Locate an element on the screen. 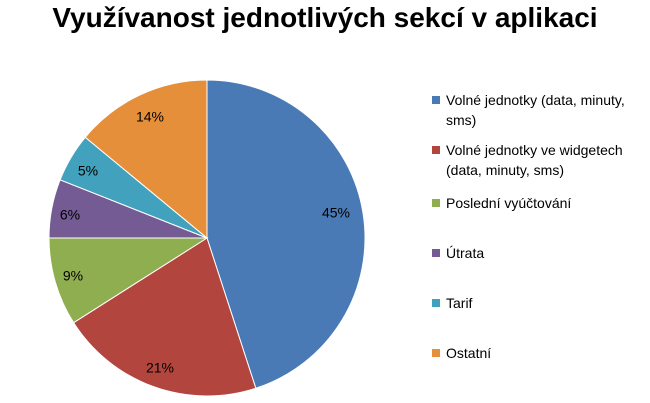 Image resolution: width=650 pixels, height=403 pixels. data-label-utrata: 6% is located at coordinates (70, 215).